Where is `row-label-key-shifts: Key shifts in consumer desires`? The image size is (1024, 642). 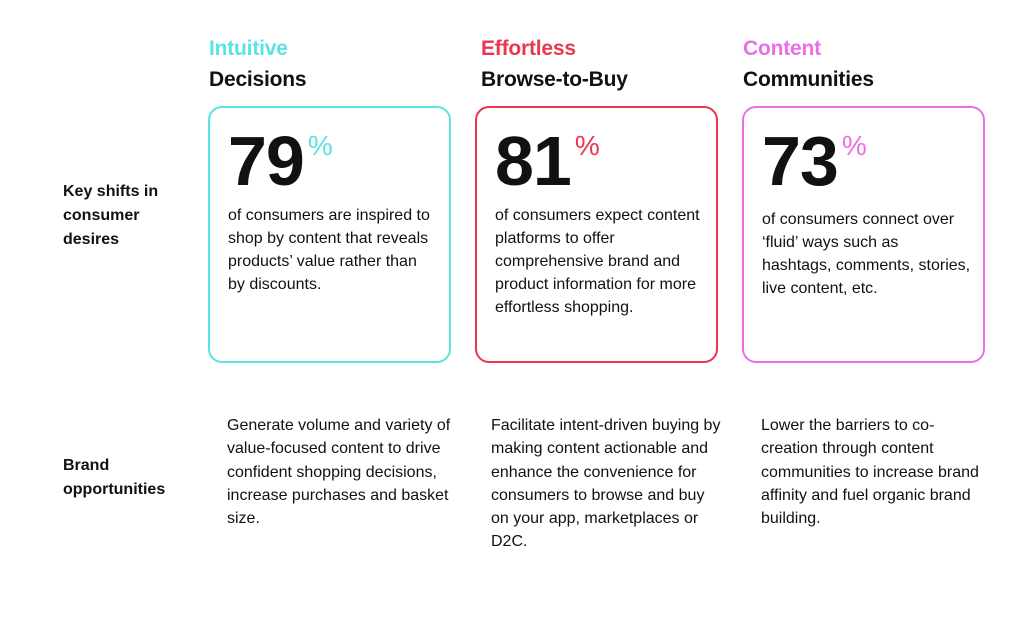
row-label-key-shifts: Key shifts in consumer desires is located at coordinates (111, 215).